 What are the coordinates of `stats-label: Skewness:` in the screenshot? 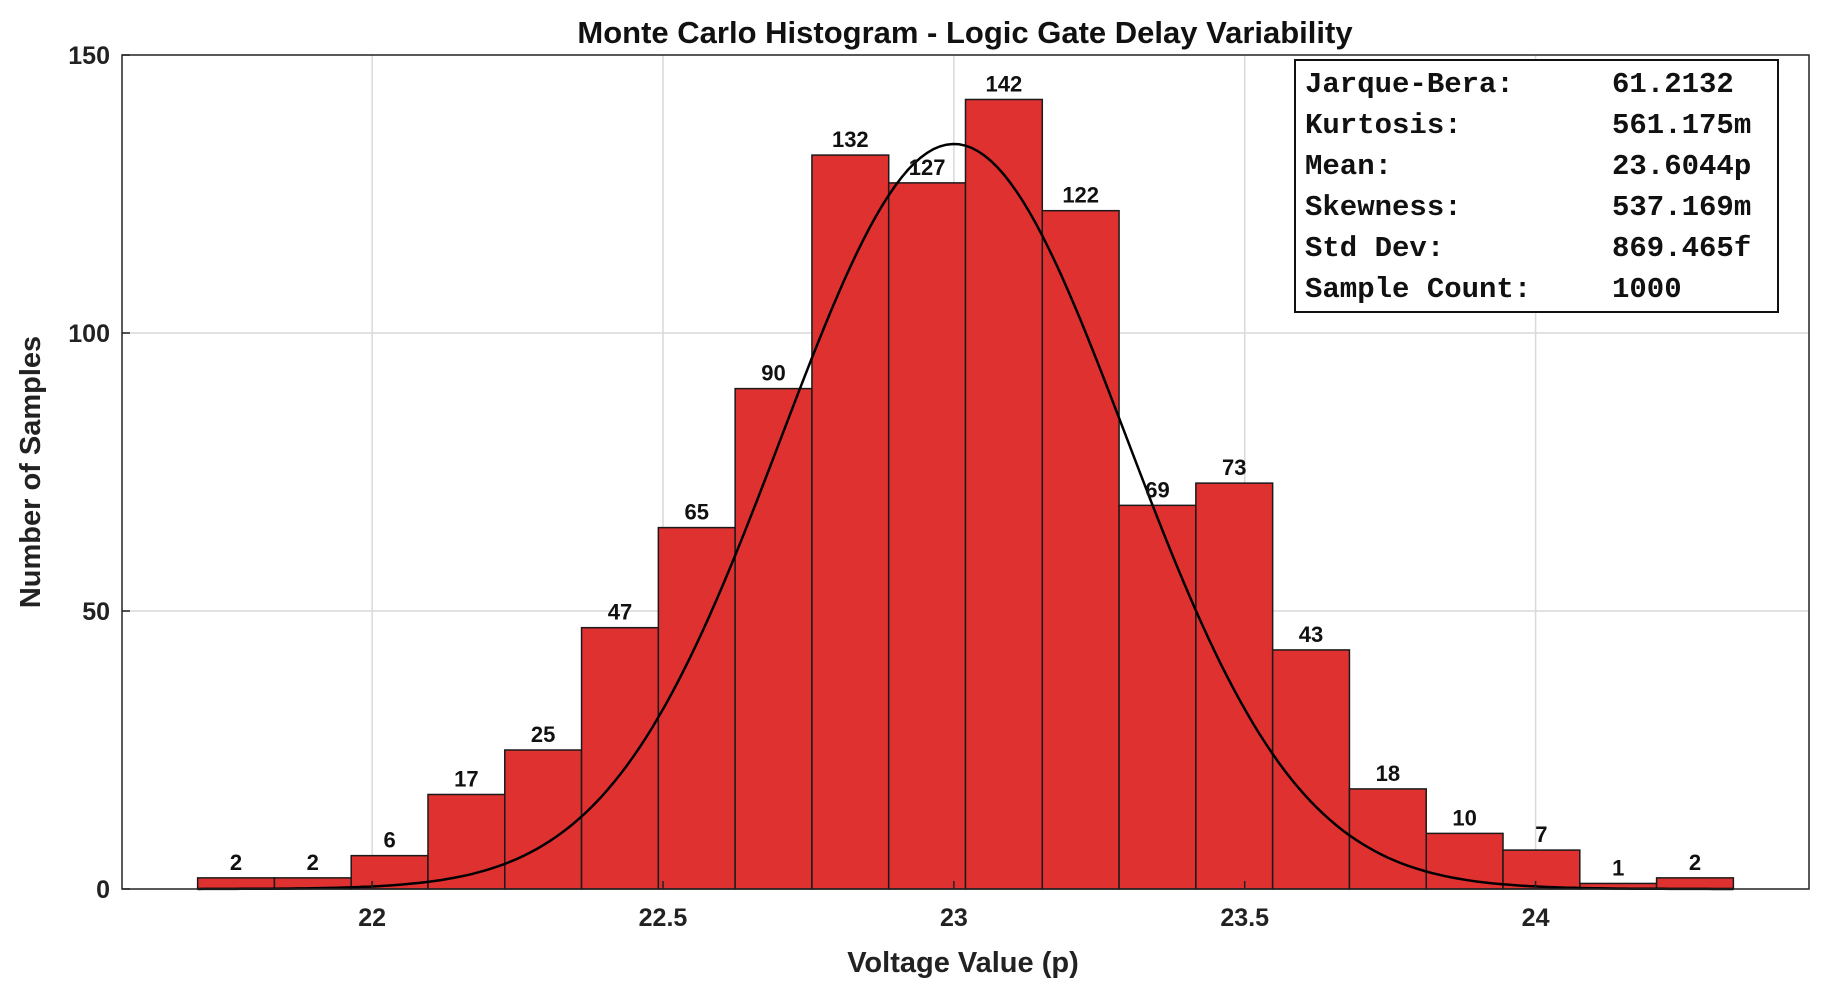 It's located at (1383, 207).